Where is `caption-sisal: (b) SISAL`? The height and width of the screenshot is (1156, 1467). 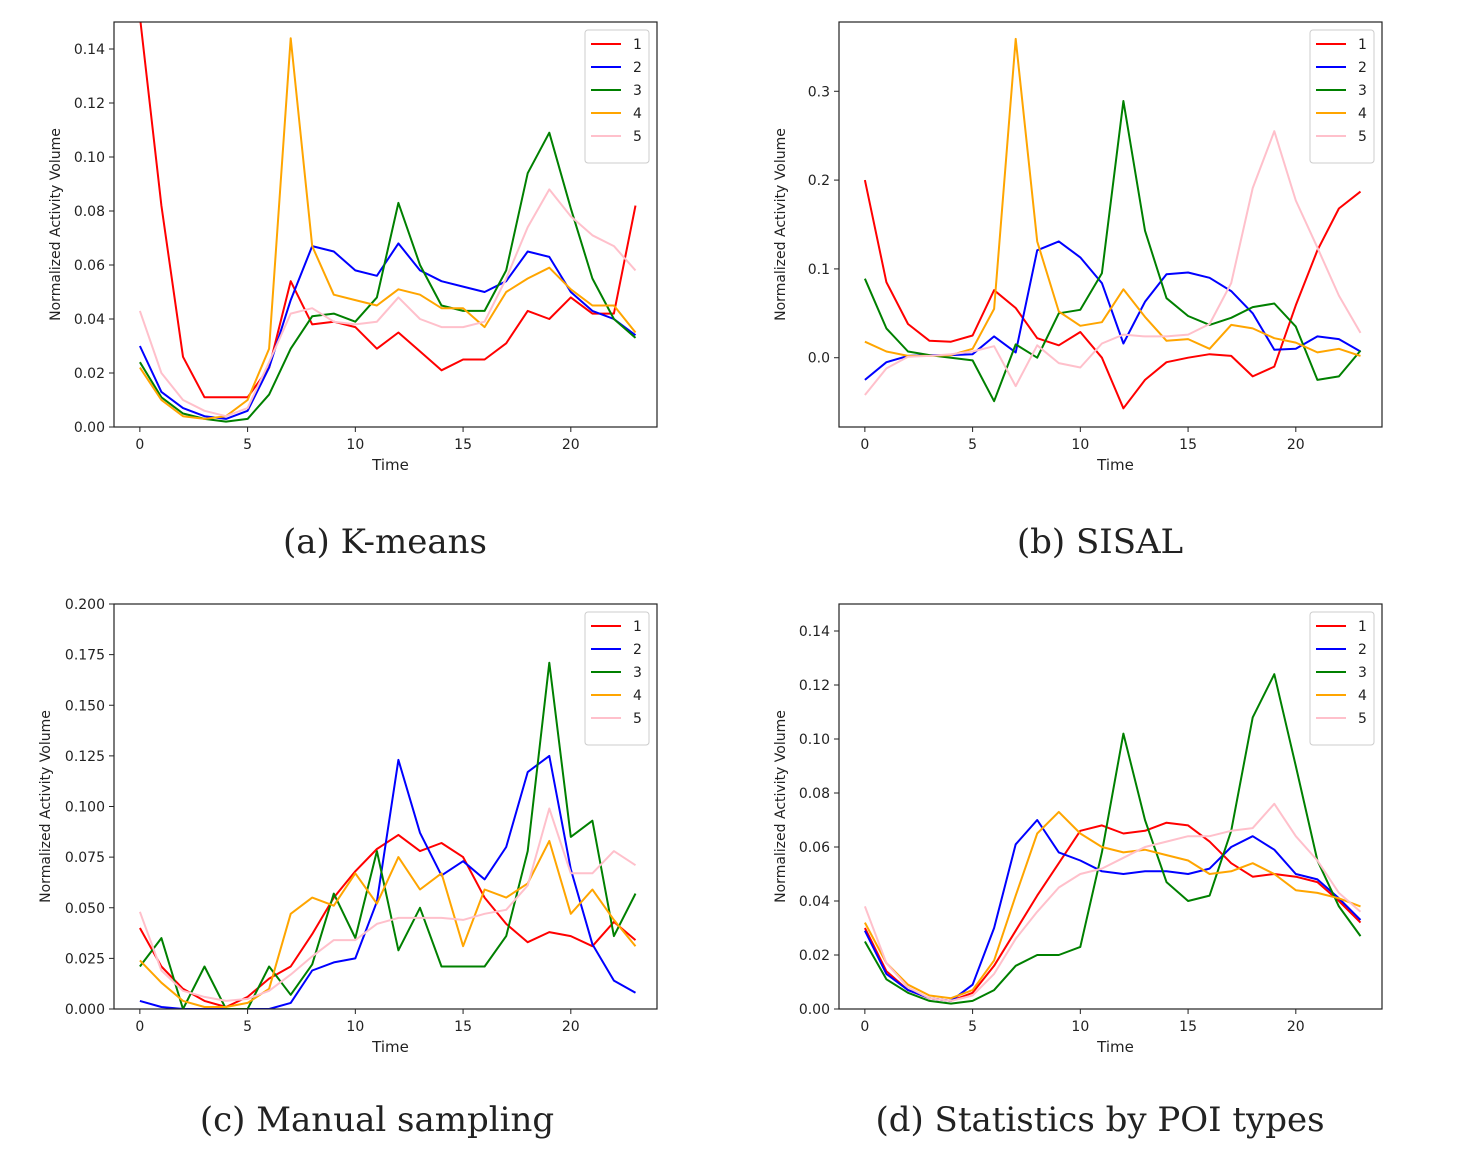 caption-sisal: (b) SISAL is located at coordinates (1100, 542).